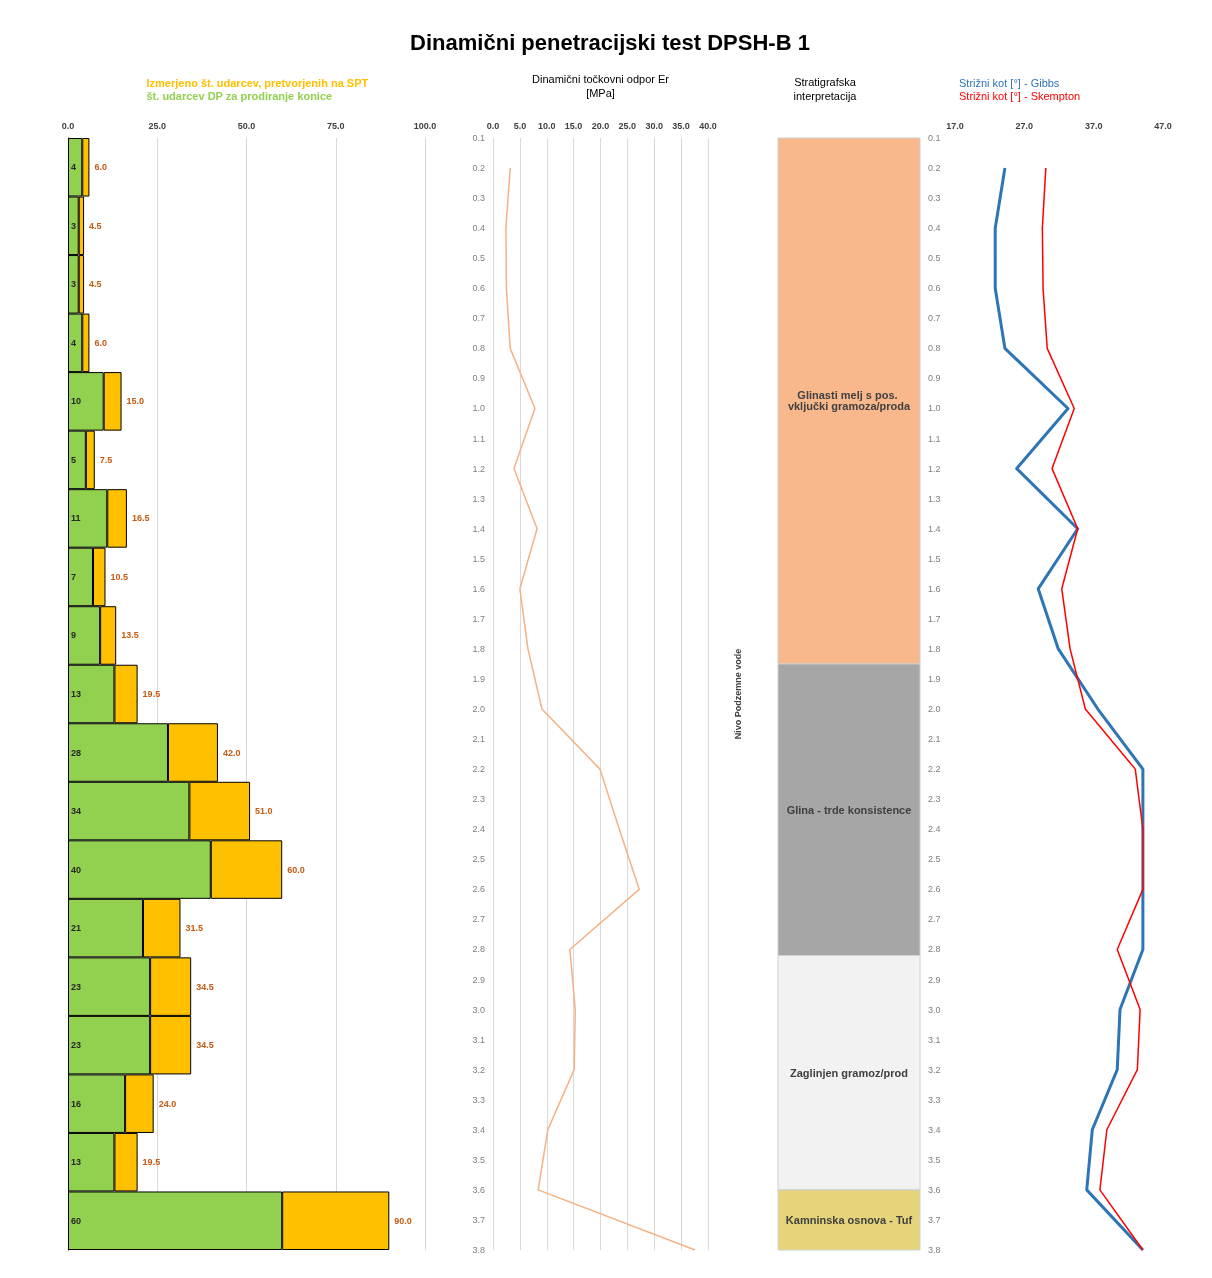 This screenshot has width=1212, height=1278. What do you see at coordinates (335, 125) in the screenshot?
I see `x-tick-label: 75.0` at bounding box center [335, 125].